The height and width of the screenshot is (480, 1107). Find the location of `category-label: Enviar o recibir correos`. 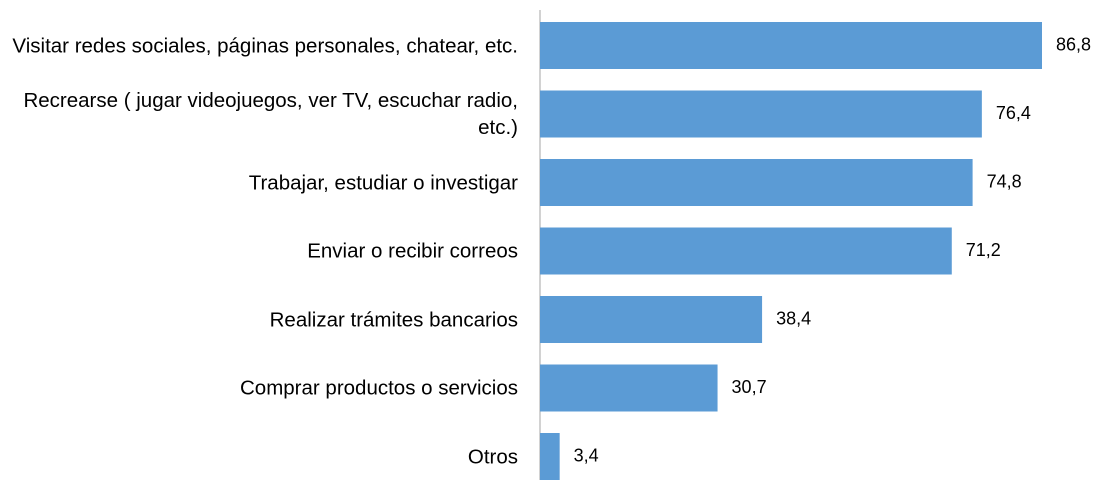

category-label: Enviar o recibir correos is located at coordinates (412, 251).